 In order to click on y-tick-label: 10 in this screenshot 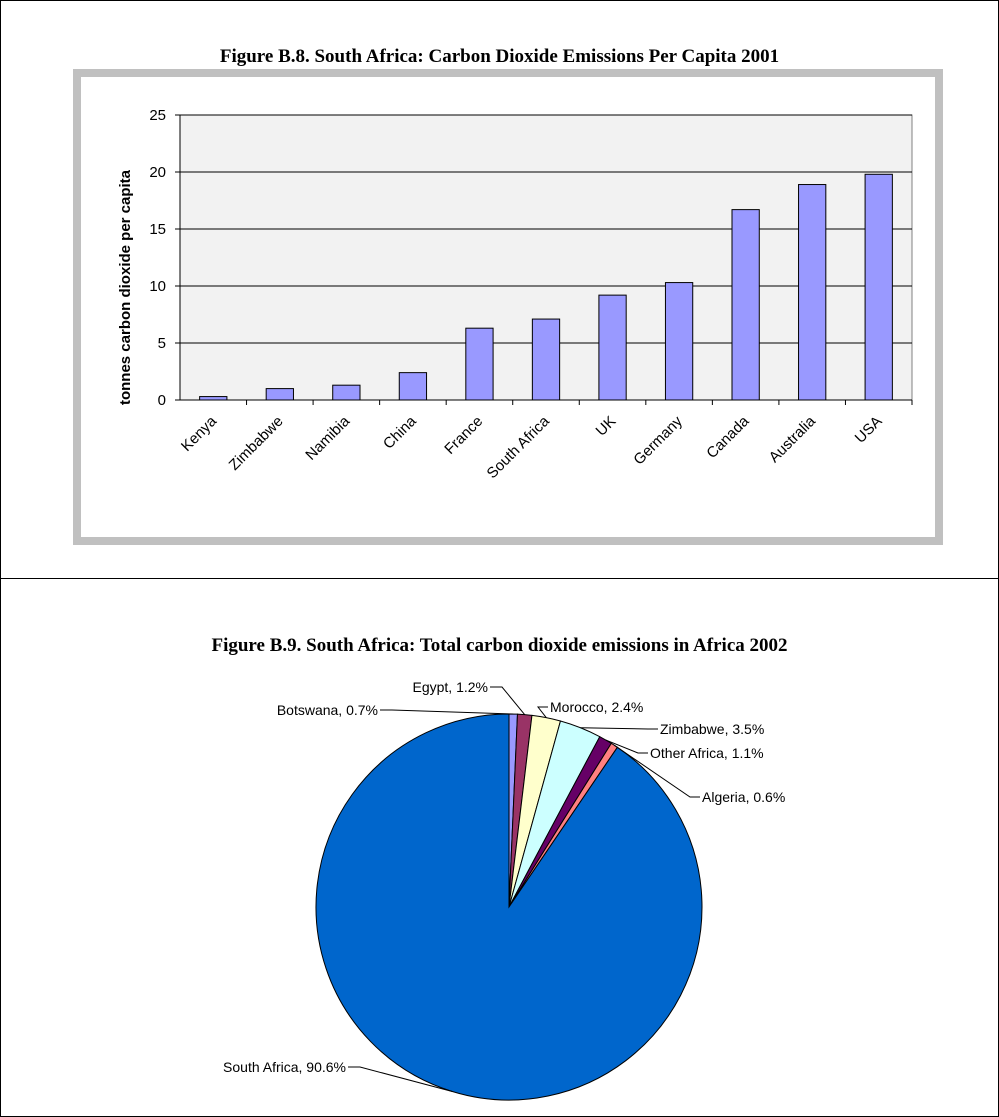, I will do `click(157, 286)`.